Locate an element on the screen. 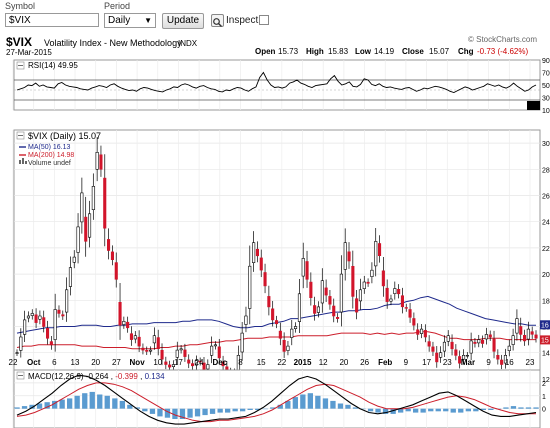  update-button: Update is located at coordinates (183, 21).